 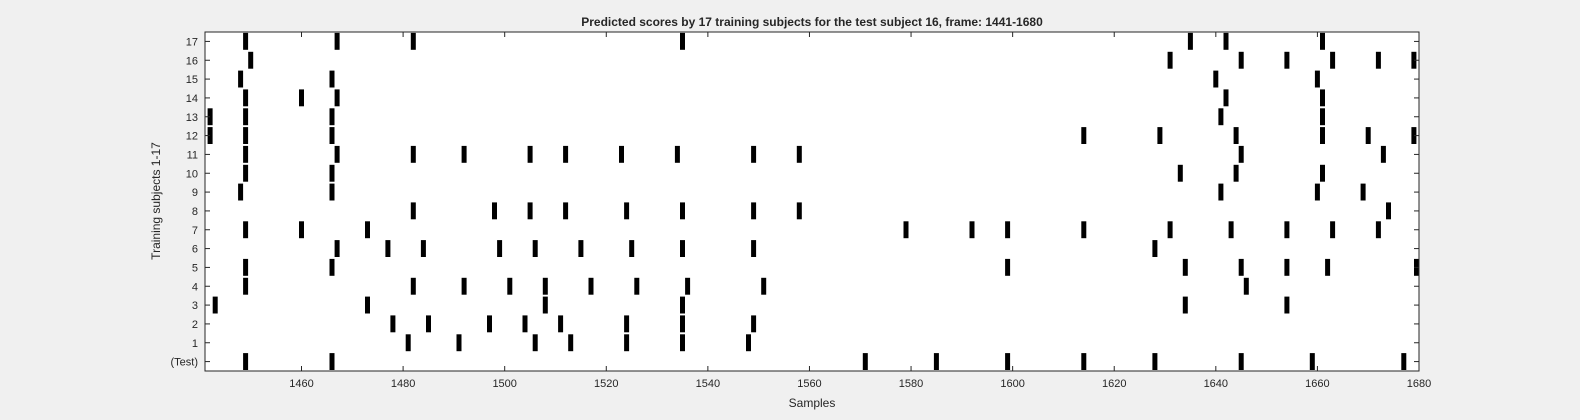 What do you see at coordinates (195, 231) in the screenshot?
I see `y-tick-label: 7` at bounding box center [195, 231].